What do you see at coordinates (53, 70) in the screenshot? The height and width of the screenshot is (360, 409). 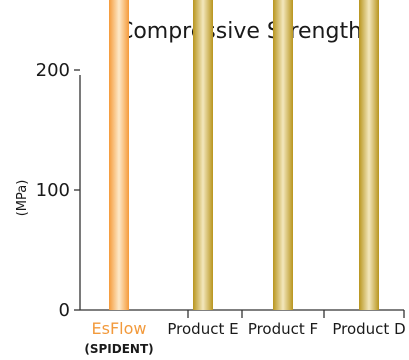 I see `y-tick-label: 200` at bounding box center [53, 70].